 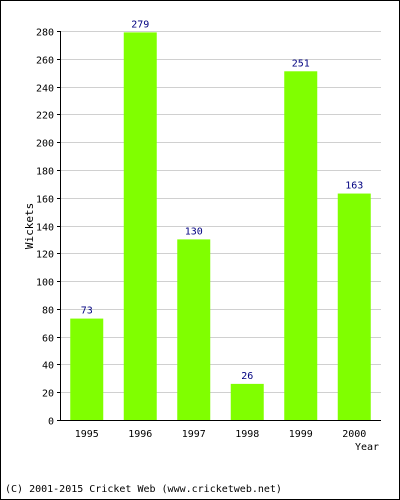 I want to click on y-tick-label: 160, so click(x=45, y=200).